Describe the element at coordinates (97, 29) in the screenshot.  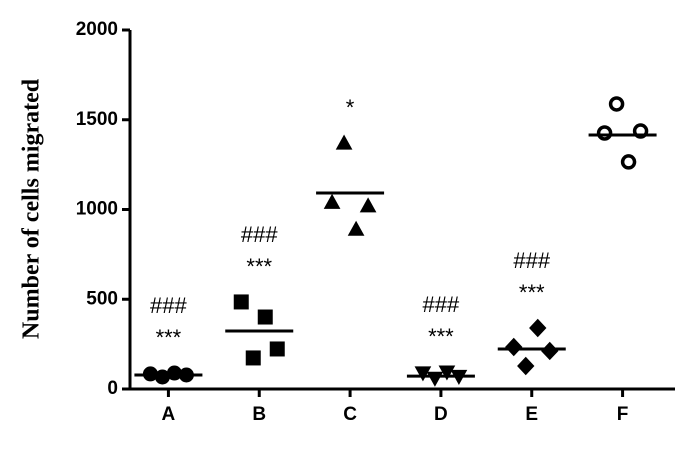
I see `y-tick-label: 2000` at that location.